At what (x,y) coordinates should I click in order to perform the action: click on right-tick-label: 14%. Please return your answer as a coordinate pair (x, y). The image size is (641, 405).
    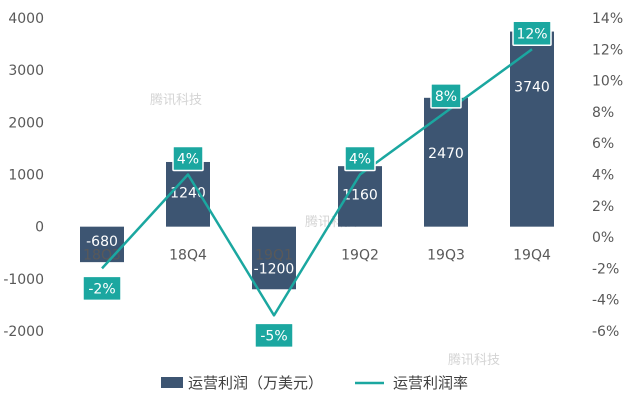
    Looking at the image, I should click on (607, 19).